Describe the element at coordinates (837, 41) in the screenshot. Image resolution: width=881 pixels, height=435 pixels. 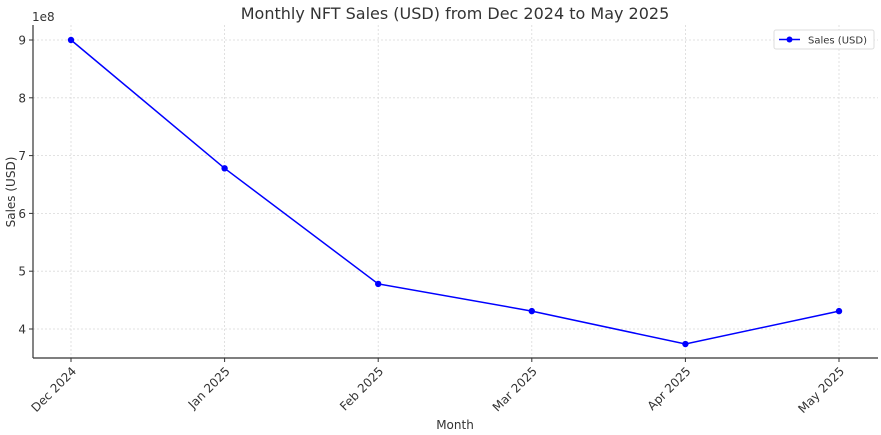
I see `legend-label: Sales (USD)` at that location.